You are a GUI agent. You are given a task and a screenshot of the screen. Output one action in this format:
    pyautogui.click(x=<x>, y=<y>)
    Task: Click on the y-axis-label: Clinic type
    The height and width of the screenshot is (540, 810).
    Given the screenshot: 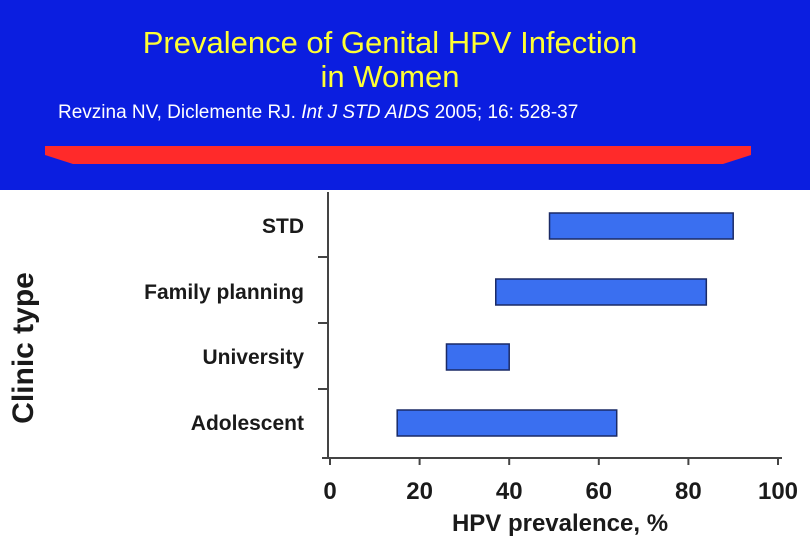 What is the action you would take?
    pyautogui.click(x=23, y=348)
    